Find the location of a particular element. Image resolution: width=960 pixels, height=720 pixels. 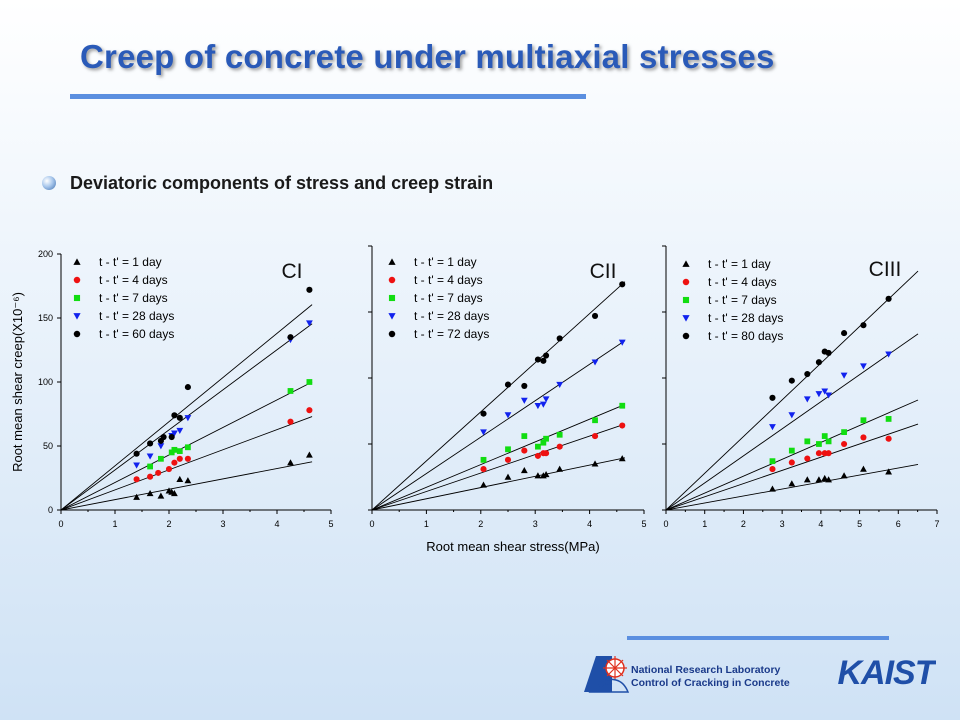

bullet-icon is located at coordinates (49, 183).